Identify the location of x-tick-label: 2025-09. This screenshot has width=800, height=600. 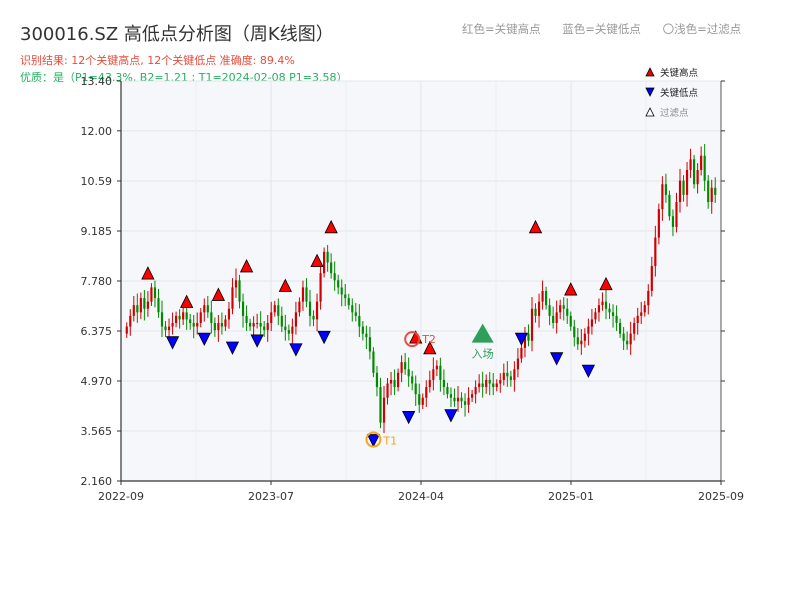
(721, 496).